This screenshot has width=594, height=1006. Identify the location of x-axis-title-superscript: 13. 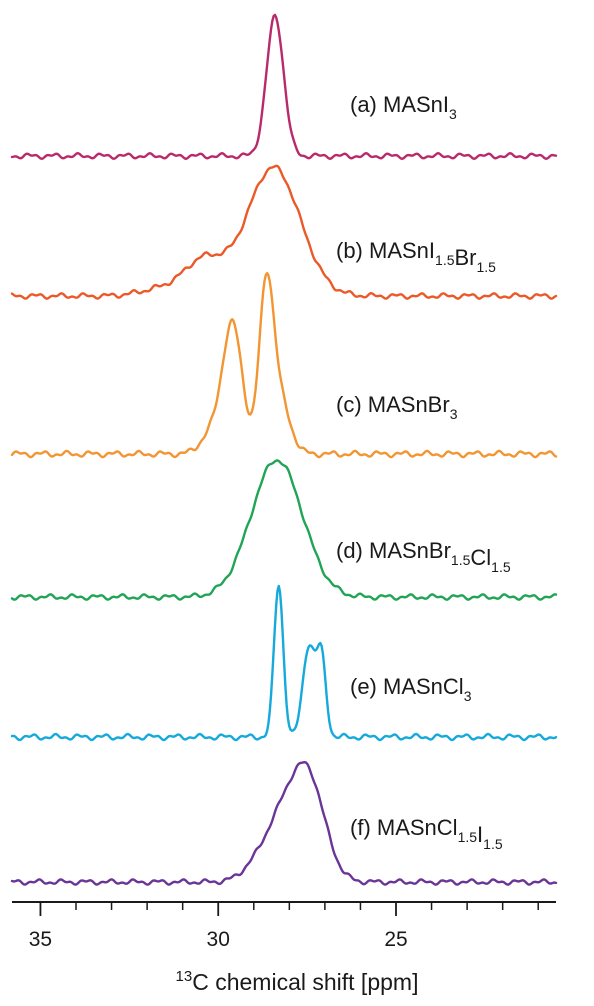
(184, 976).